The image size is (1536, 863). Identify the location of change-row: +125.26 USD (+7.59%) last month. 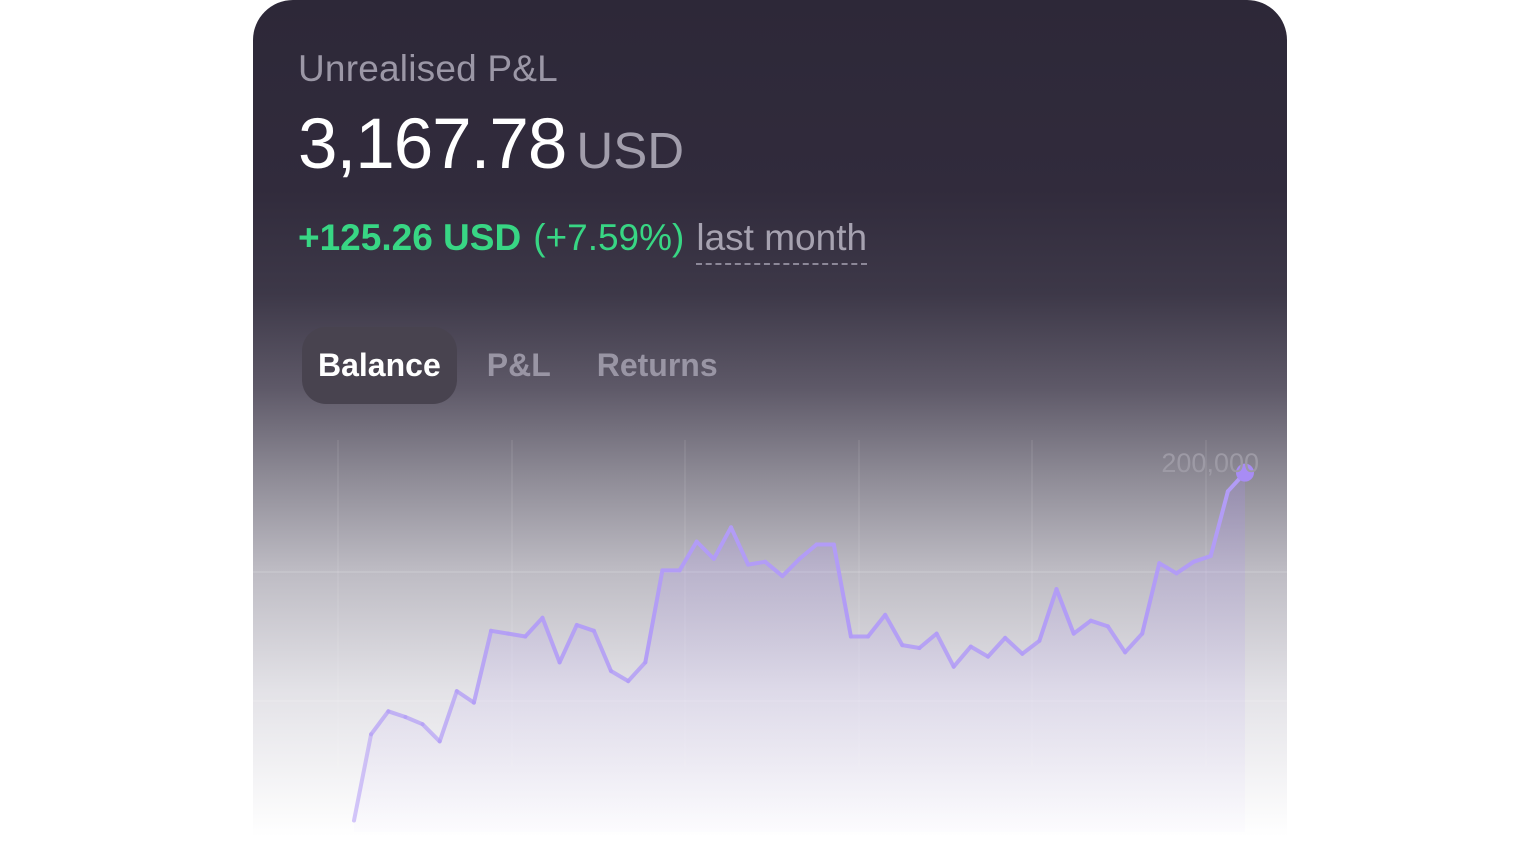
(583, 241).